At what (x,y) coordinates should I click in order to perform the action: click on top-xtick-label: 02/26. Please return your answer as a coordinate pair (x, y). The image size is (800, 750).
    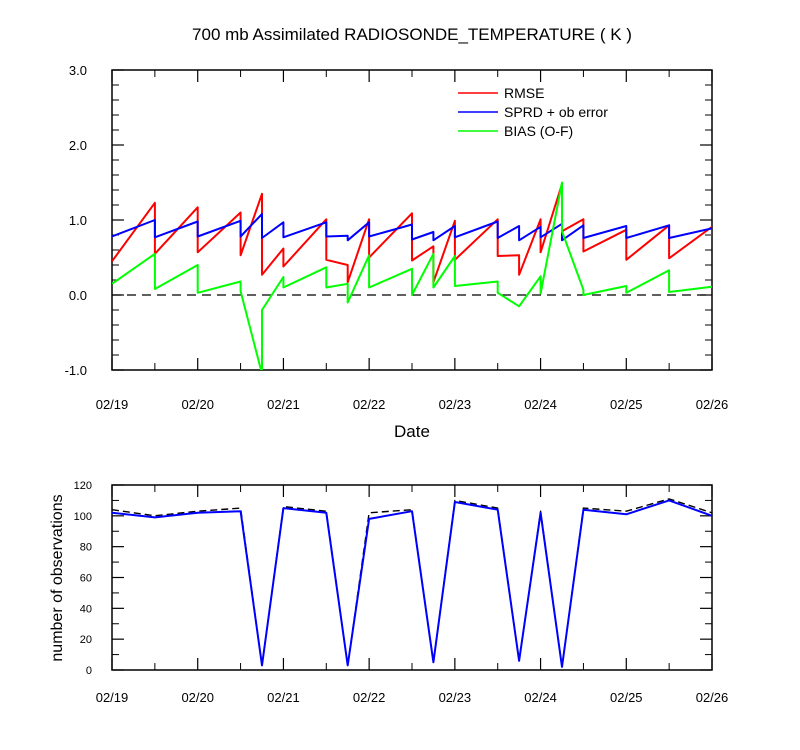
    Looking at the image, I should click on (712, 404).